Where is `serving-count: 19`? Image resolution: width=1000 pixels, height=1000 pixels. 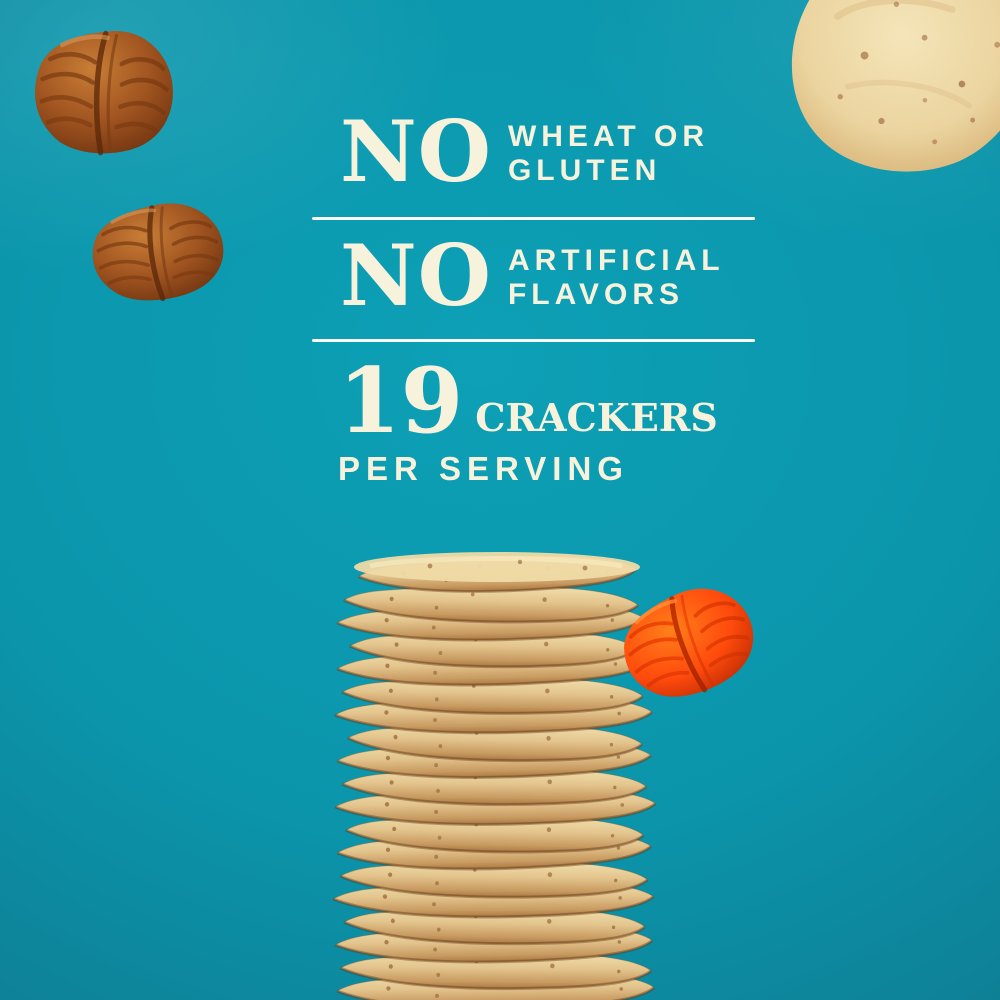 serving-count: 19 is located at coordinates (401, 401).